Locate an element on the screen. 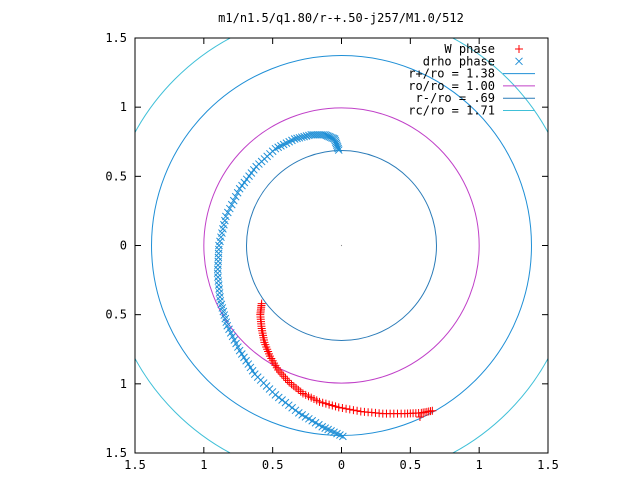 The image size is (640, 480). legend-label: rc/ro = 1.71 is located at coordinates (451, 111).